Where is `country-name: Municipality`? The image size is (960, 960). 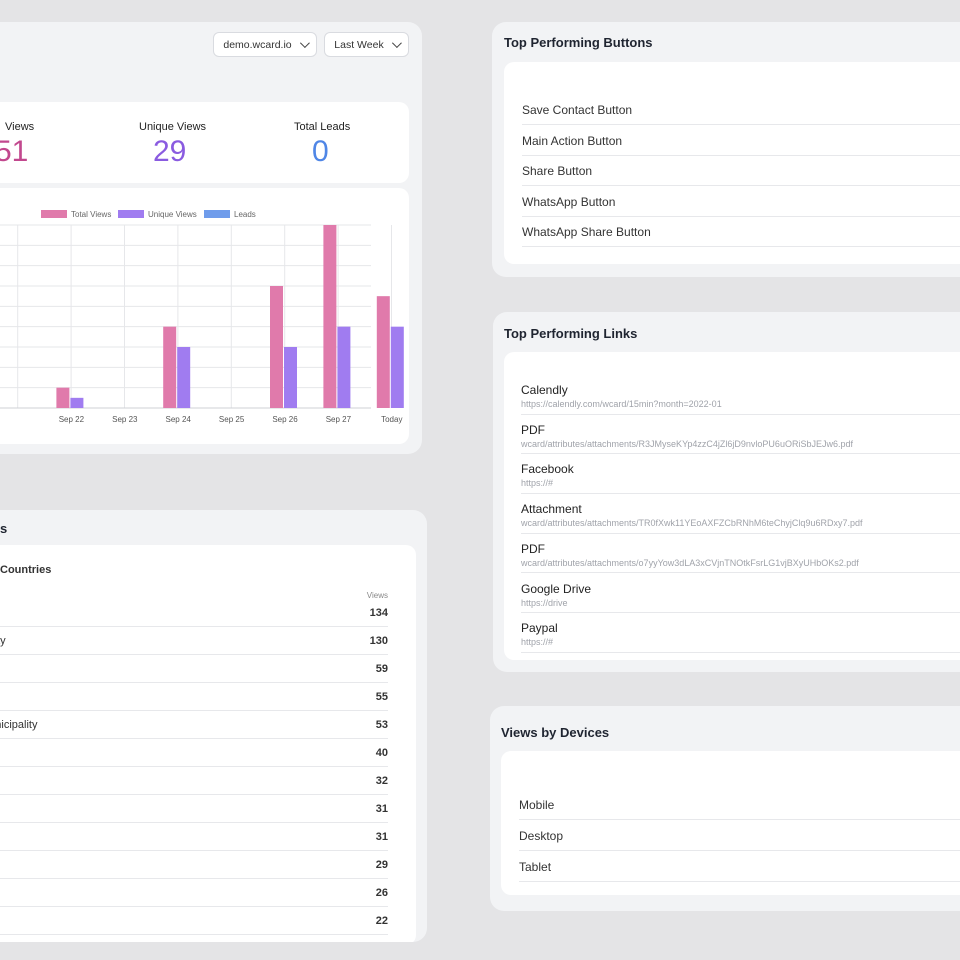
country-name: Municipality is located at coordinates (19, 725).